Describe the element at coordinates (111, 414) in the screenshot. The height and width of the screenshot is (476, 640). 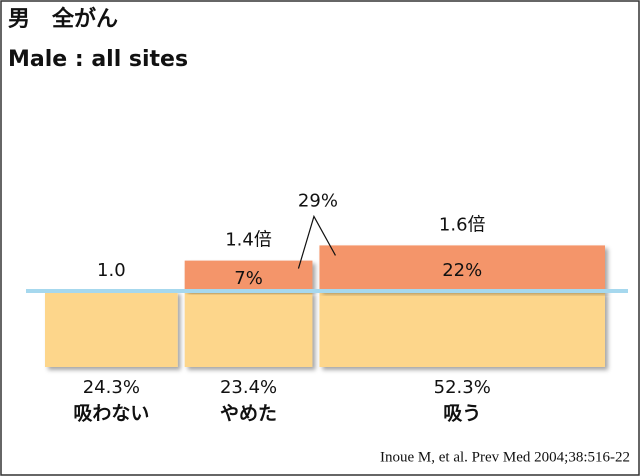
I see `category-label: 吸わない` at that location.